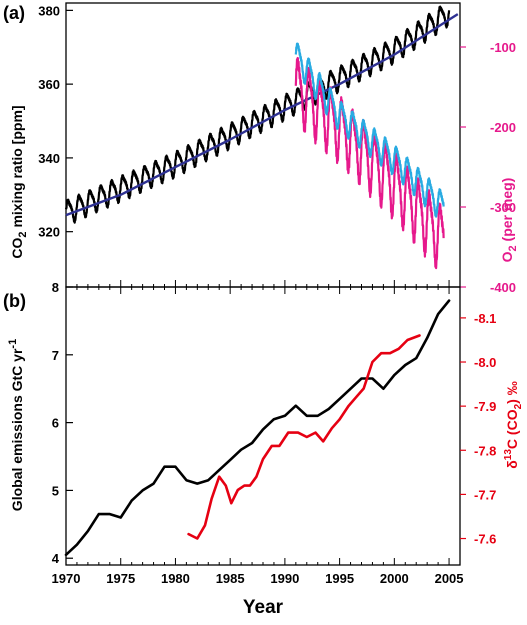 This screenshot has width=527, height=625. I want to click on o2-axis-title-rest: (per meg), so click(507, 212).